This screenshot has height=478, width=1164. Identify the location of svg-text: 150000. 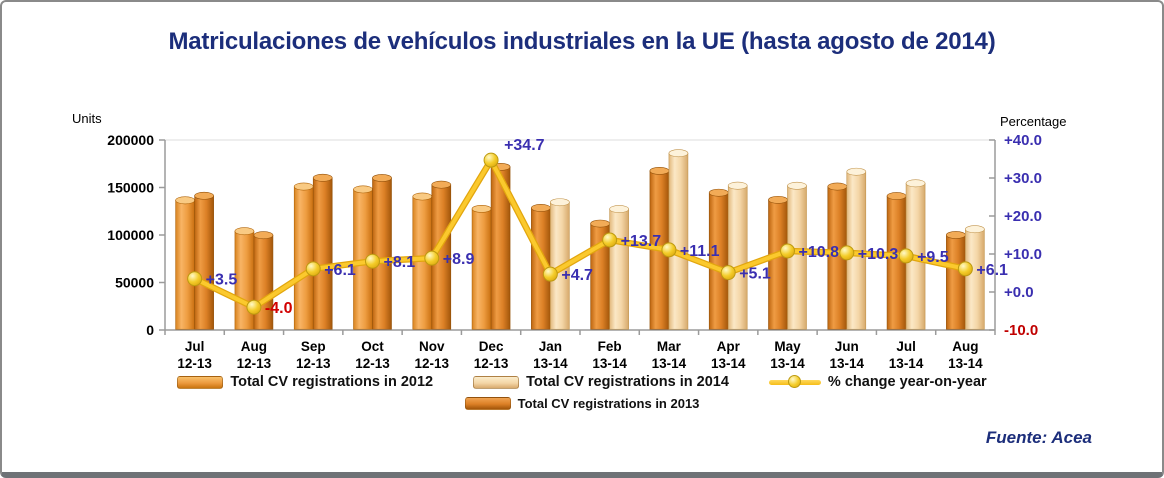
(130, 188).